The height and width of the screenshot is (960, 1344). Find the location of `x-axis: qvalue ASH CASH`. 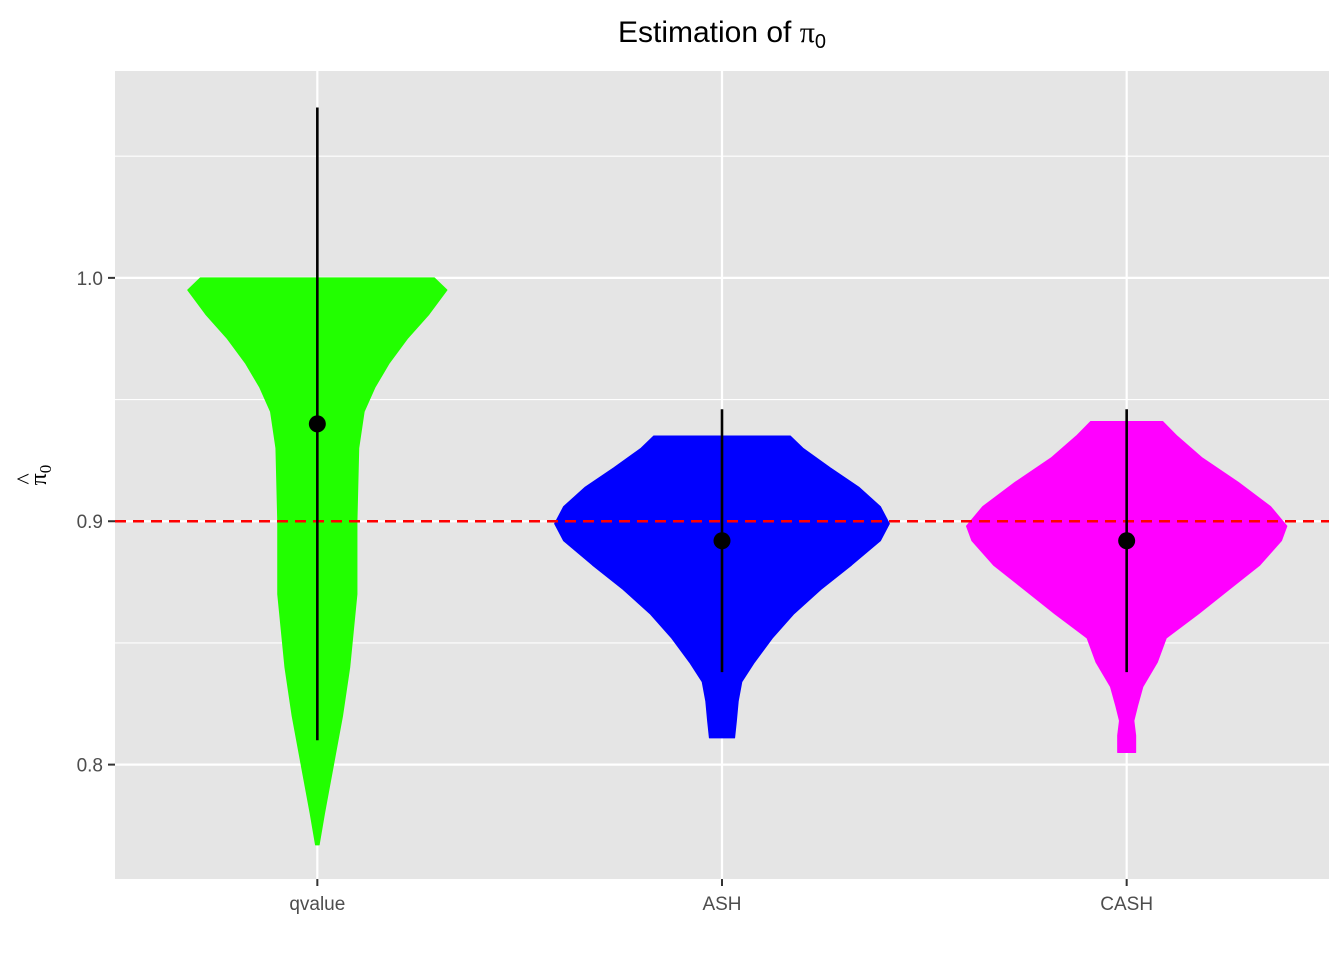

x-axis: qvalue ASH CASH is located at coordinates (721, 897).